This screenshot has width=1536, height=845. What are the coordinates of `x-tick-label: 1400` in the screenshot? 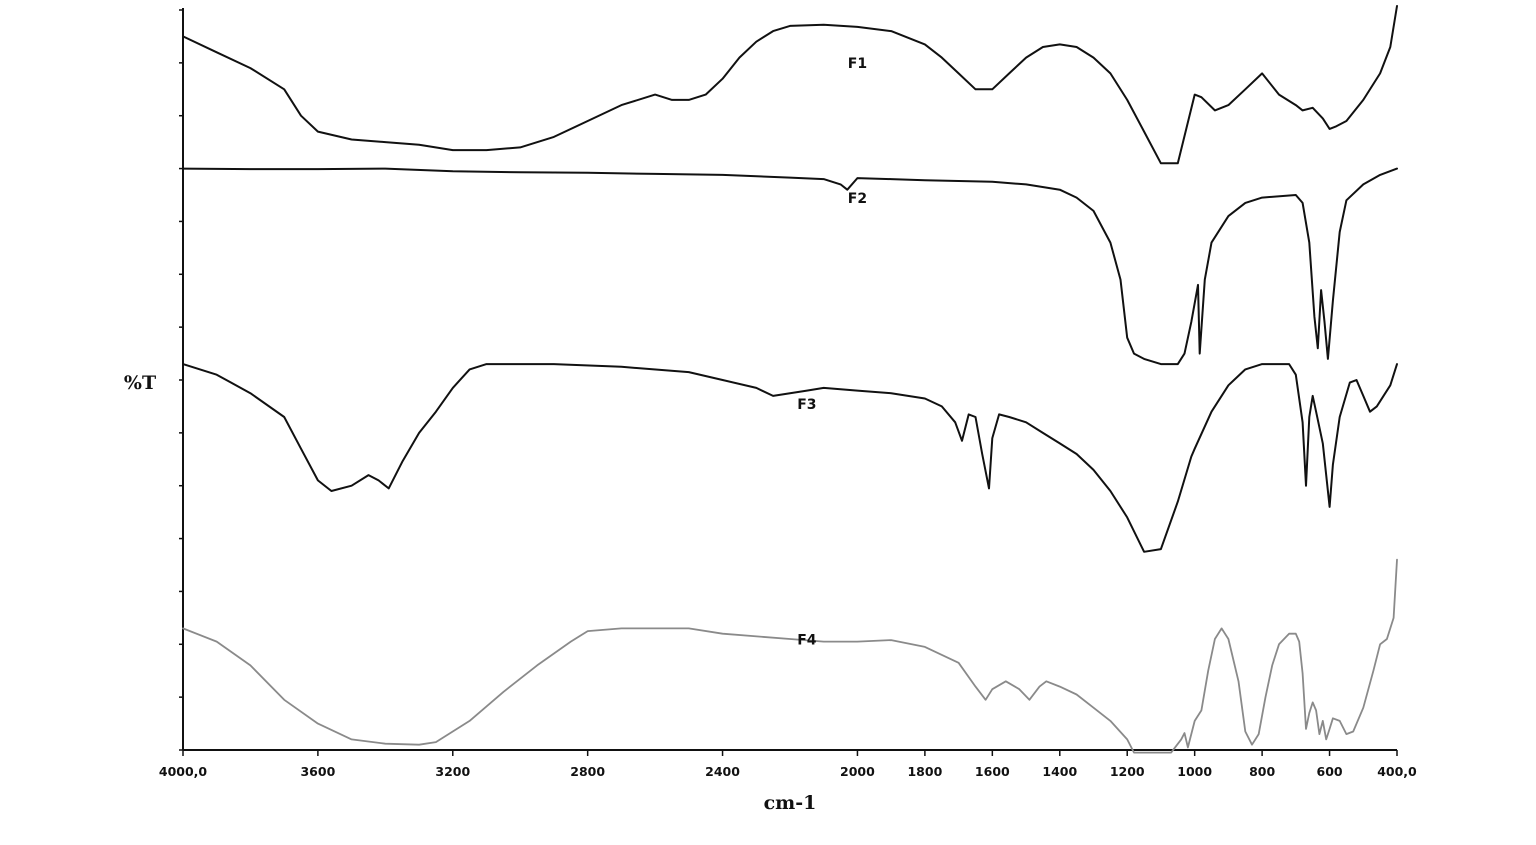 It's located at (1059, 771).